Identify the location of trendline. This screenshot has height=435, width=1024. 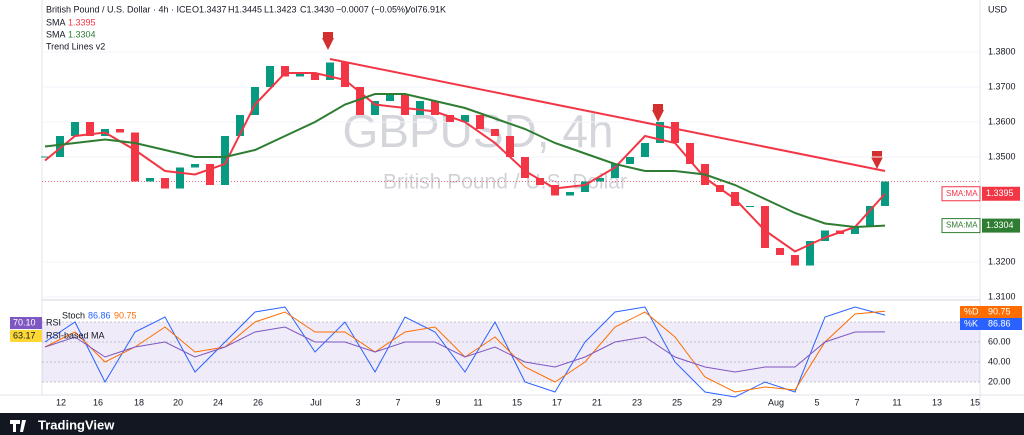
(607, 115).